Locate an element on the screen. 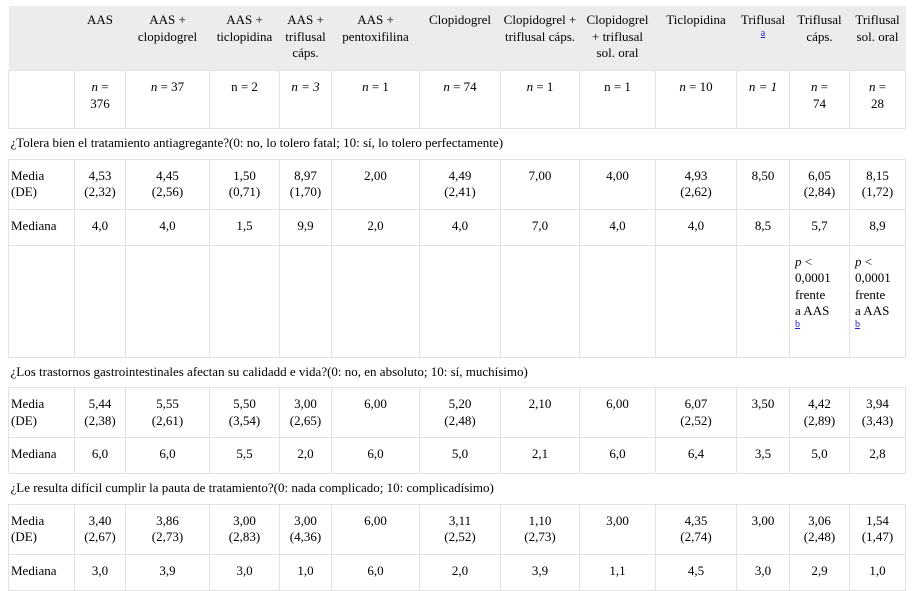 This screenshot has width=913, height=591. mediana-cell: 3,5 is located at coordinates (763, 456).